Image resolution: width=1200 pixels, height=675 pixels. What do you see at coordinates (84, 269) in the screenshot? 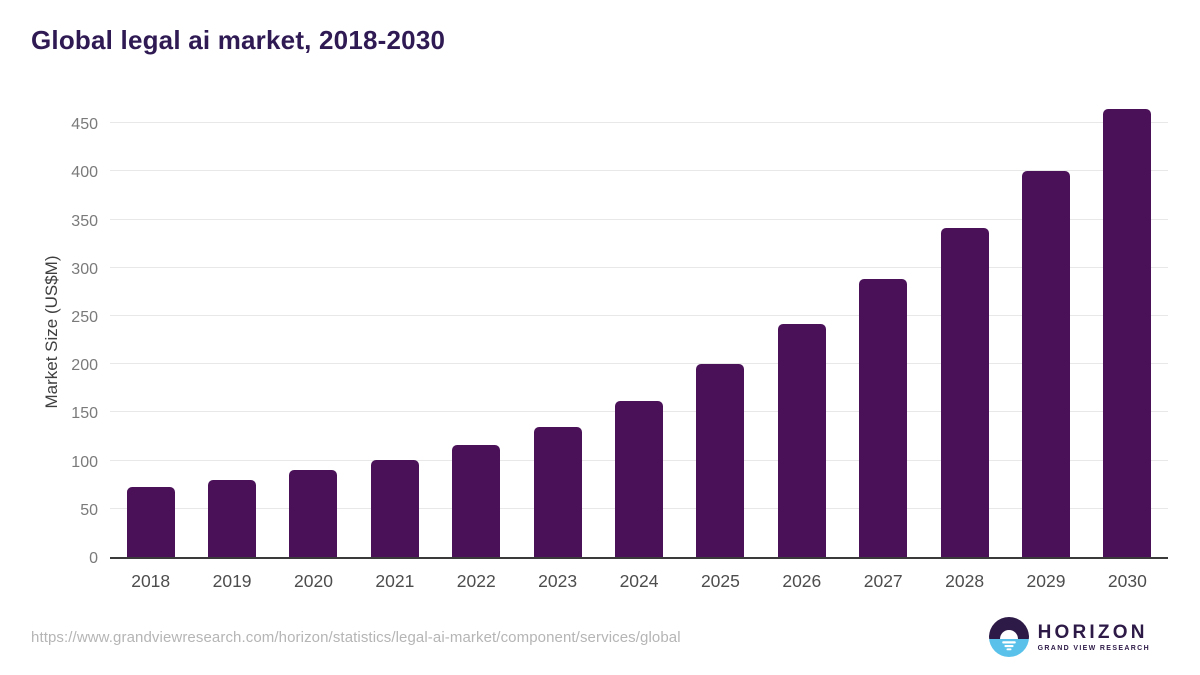
I see `y-tick-label-300: 300` at bounding box center [84, 269].